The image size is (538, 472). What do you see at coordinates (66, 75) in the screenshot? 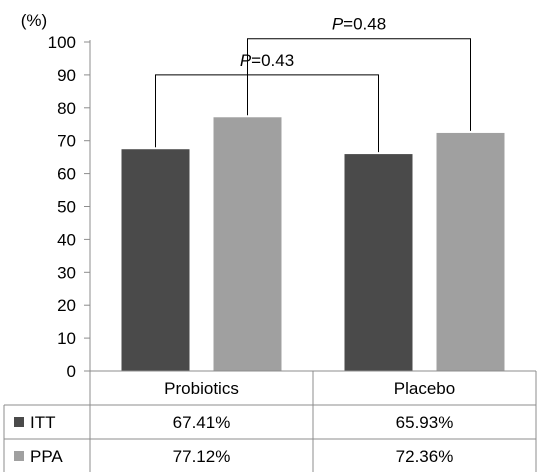
I see `y-tick-label: 90` at bounding box center [66, 75].